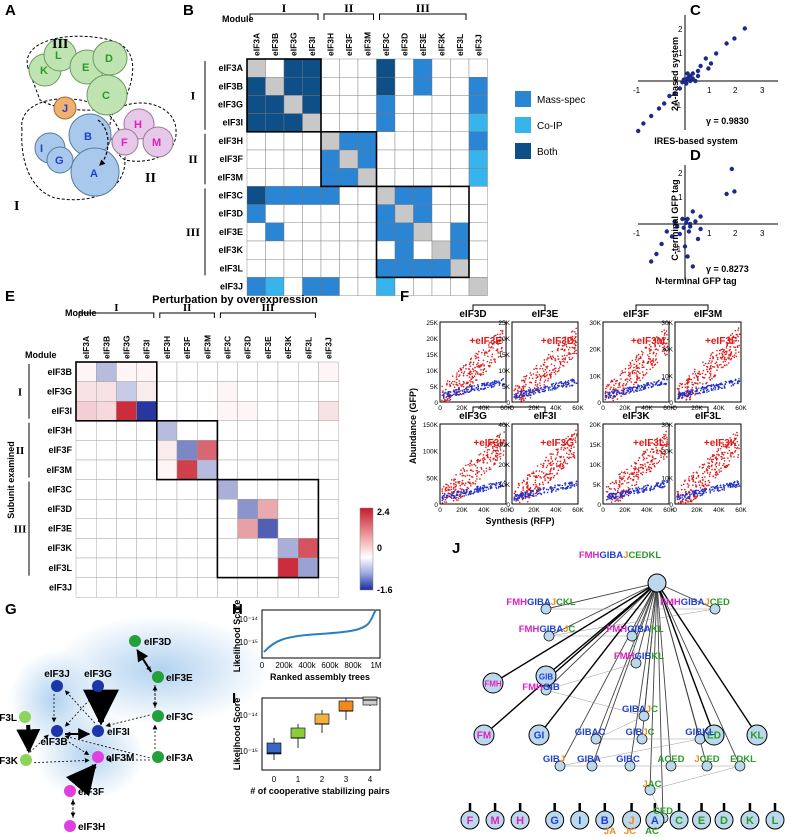 The width and height of the screenshot is (796, 837). I want to click on panel-d-ylabel: C-terminal GFP tag, so click(675, 219).